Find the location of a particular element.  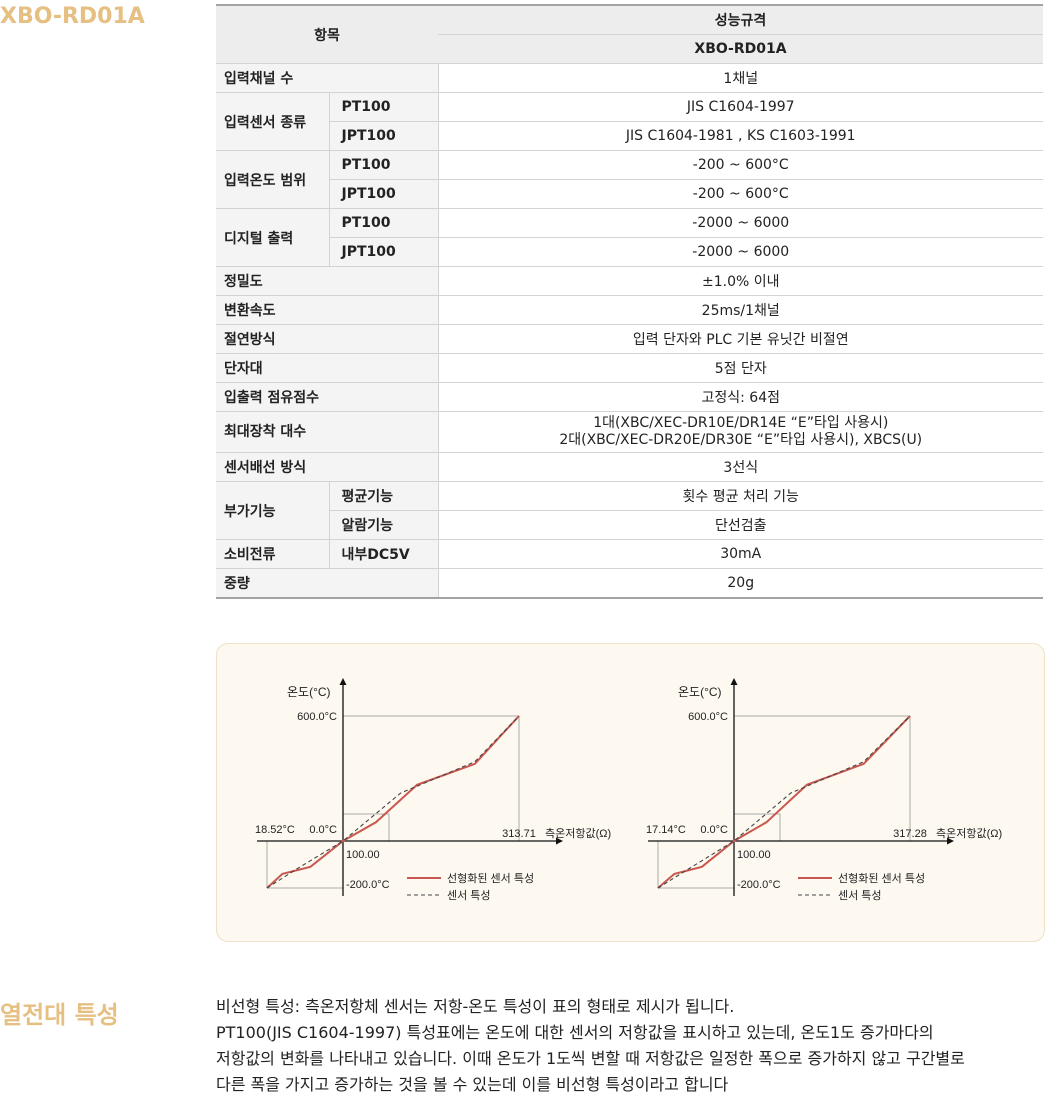

table-row: JPT100 -2000 ~ 6000 is located at coordinates (629, 252).